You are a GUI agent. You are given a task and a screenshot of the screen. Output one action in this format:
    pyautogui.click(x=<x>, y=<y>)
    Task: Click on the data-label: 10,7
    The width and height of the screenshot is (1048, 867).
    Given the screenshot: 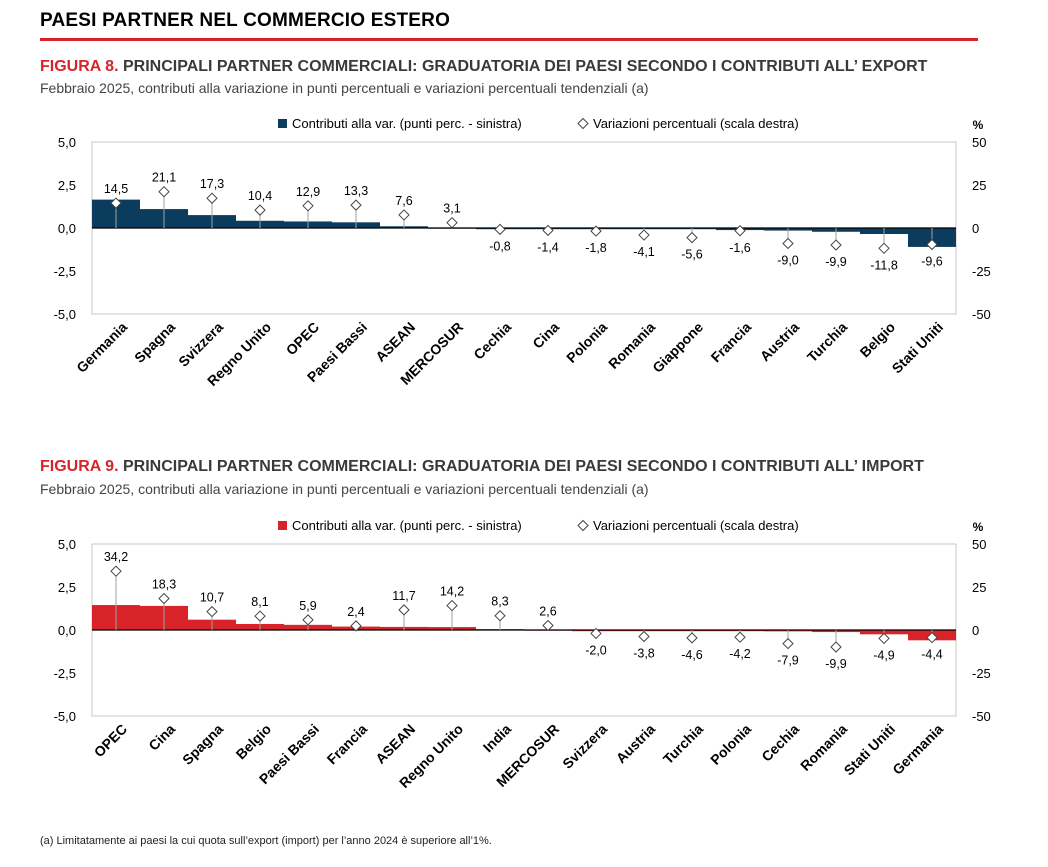 What is the action you would take?
    pyautogui.click(x=212, y=598)
    